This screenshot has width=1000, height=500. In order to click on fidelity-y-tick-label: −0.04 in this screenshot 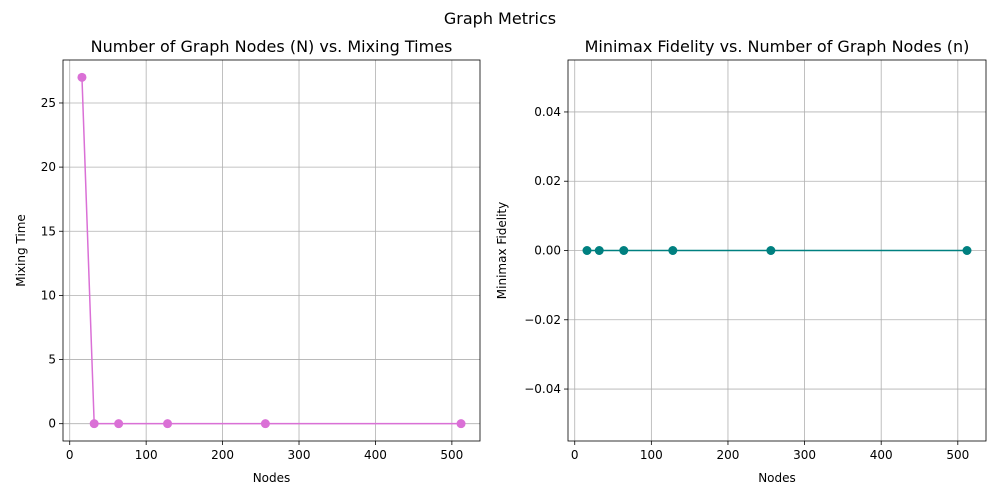, I will do `click(542, 389)`.